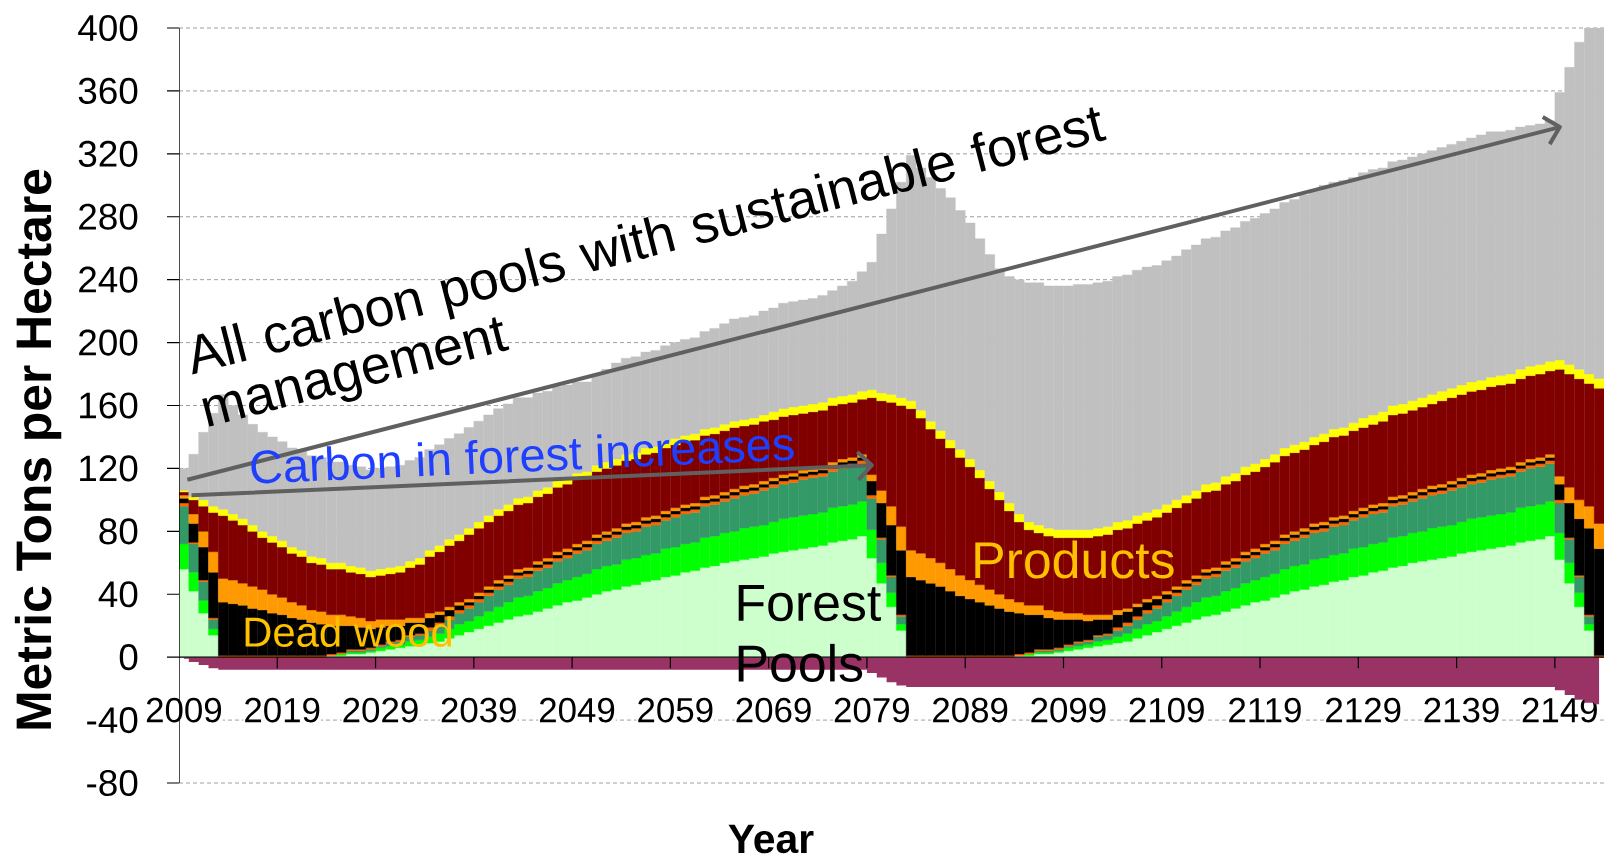 The image size is (1604, 857). I want to click on x-tick-label: 2069, so click(773, 710).